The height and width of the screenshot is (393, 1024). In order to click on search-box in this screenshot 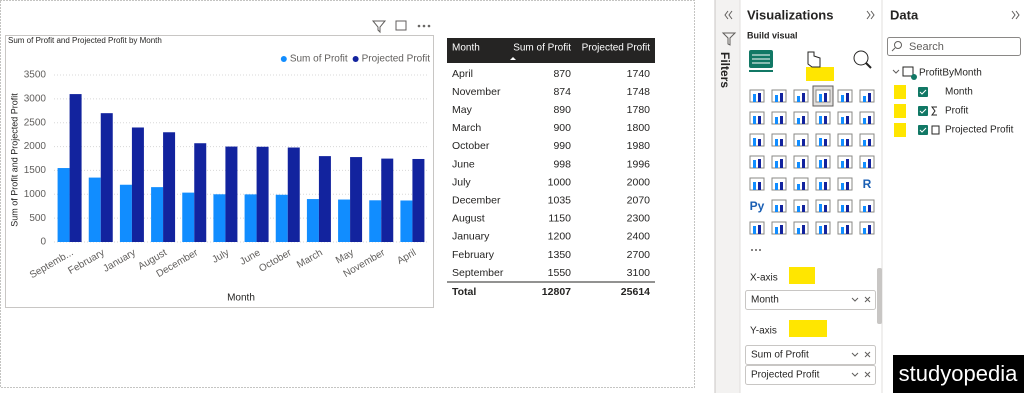, I will do `click(954, 46)`.